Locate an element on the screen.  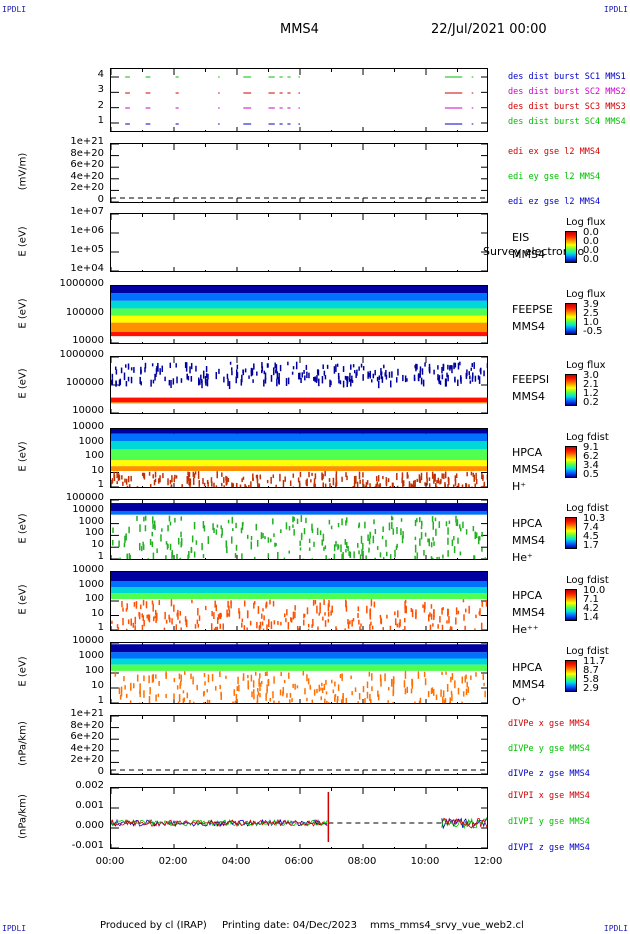
spectrogram-band is located at coordinates (299, 297).